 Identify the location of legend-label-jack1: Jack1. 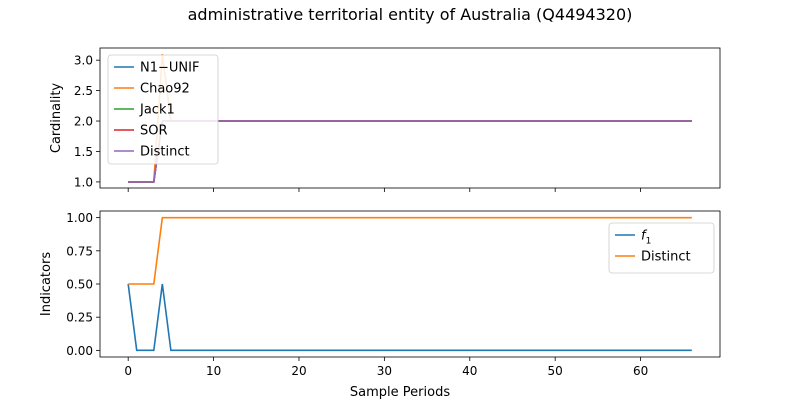
(157, 110).